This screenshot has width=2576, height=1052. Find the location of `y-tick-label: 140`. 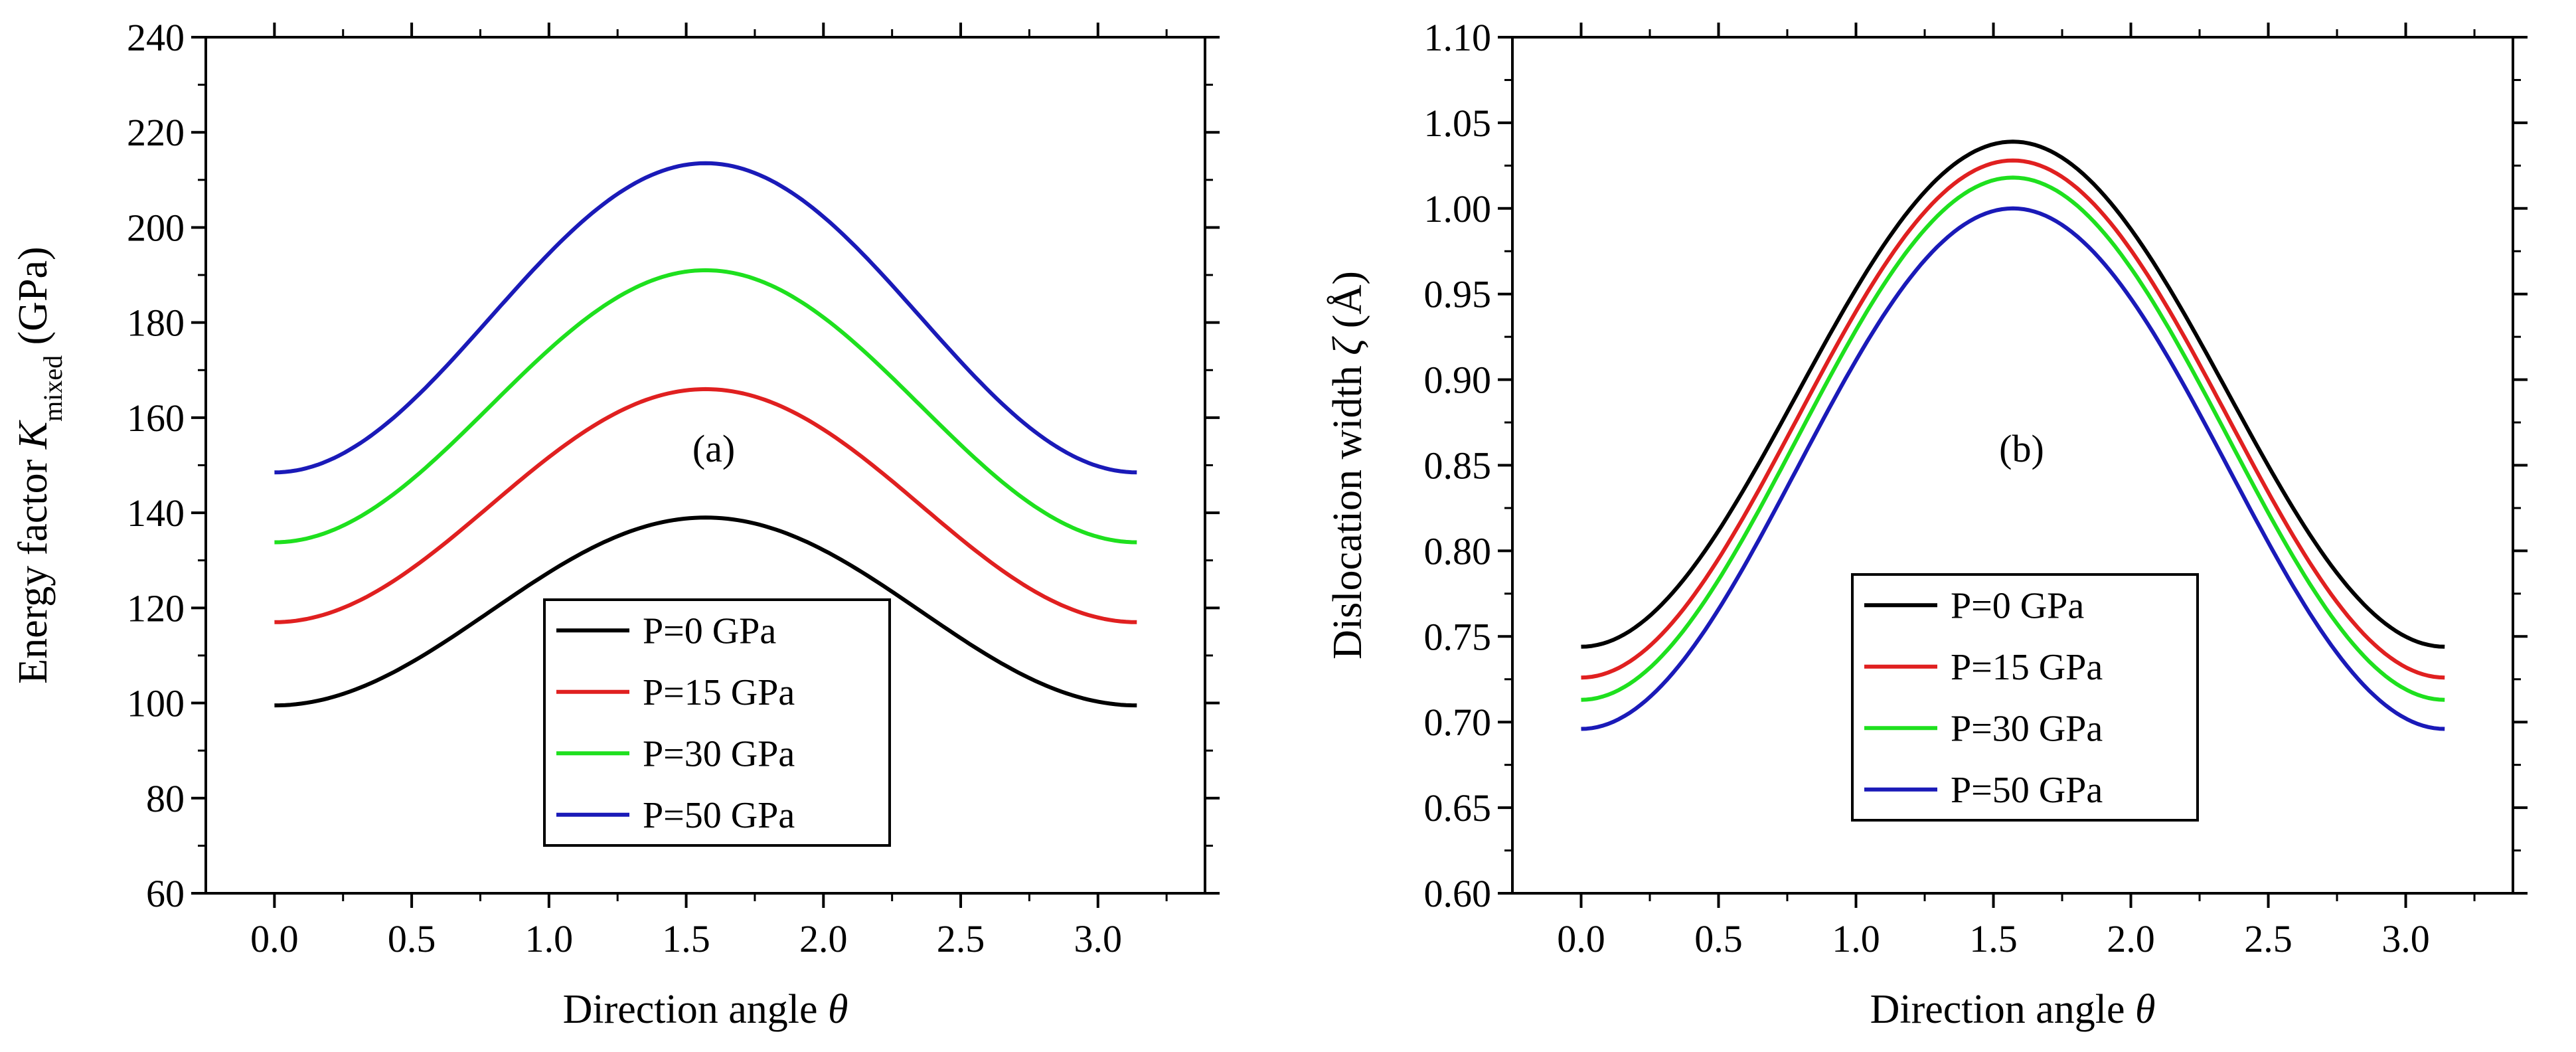

y-tick-label: 140 is located at coordinates (156, 513).